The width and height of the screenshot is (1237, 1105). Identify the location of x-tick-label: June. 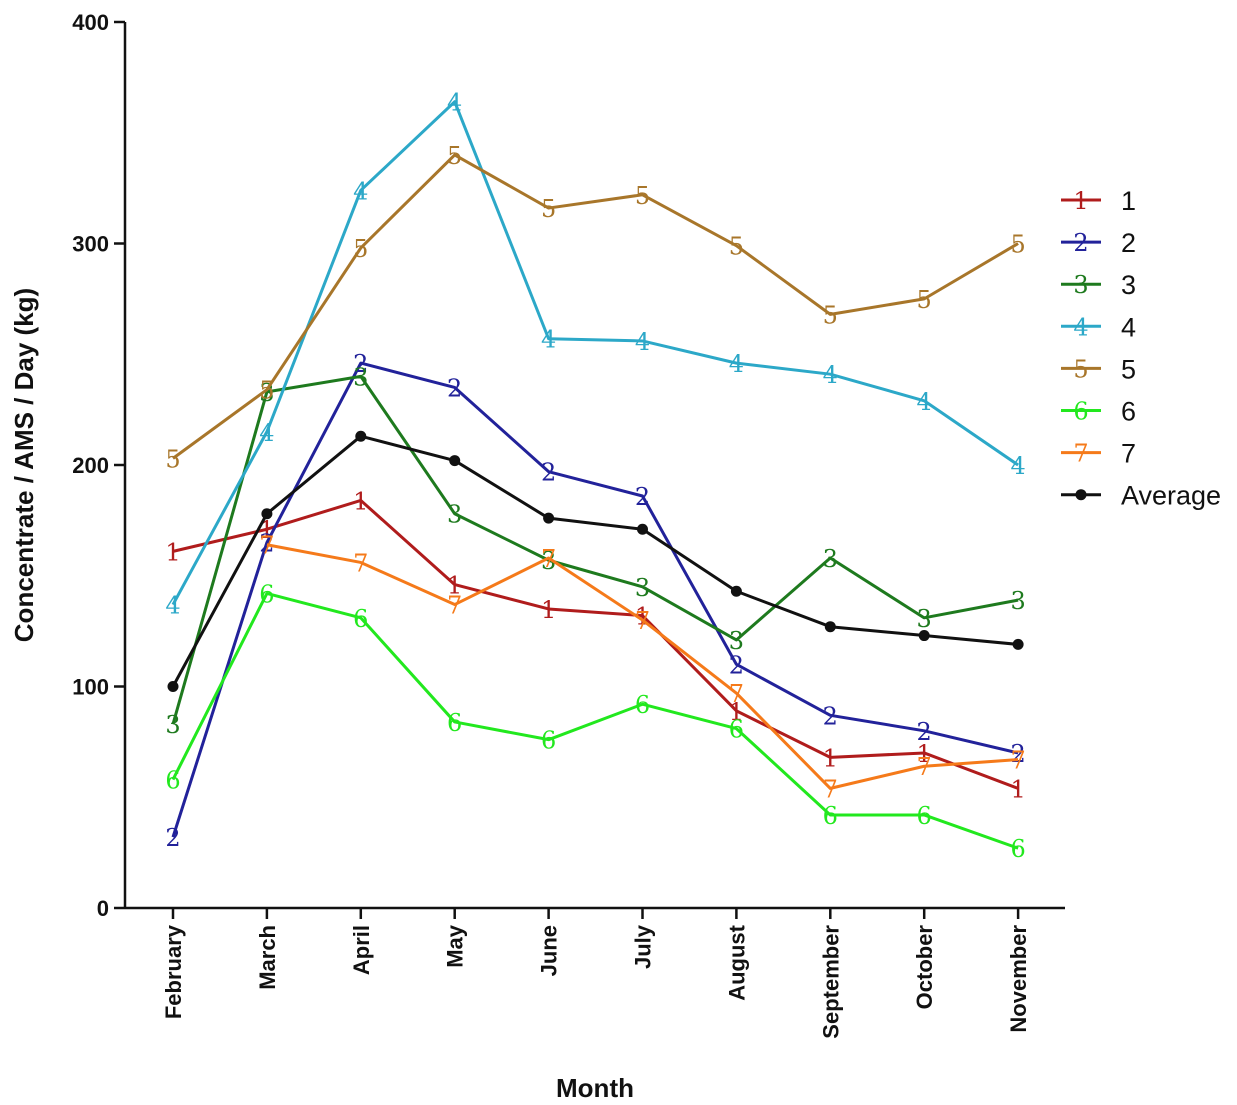
(549, 950).